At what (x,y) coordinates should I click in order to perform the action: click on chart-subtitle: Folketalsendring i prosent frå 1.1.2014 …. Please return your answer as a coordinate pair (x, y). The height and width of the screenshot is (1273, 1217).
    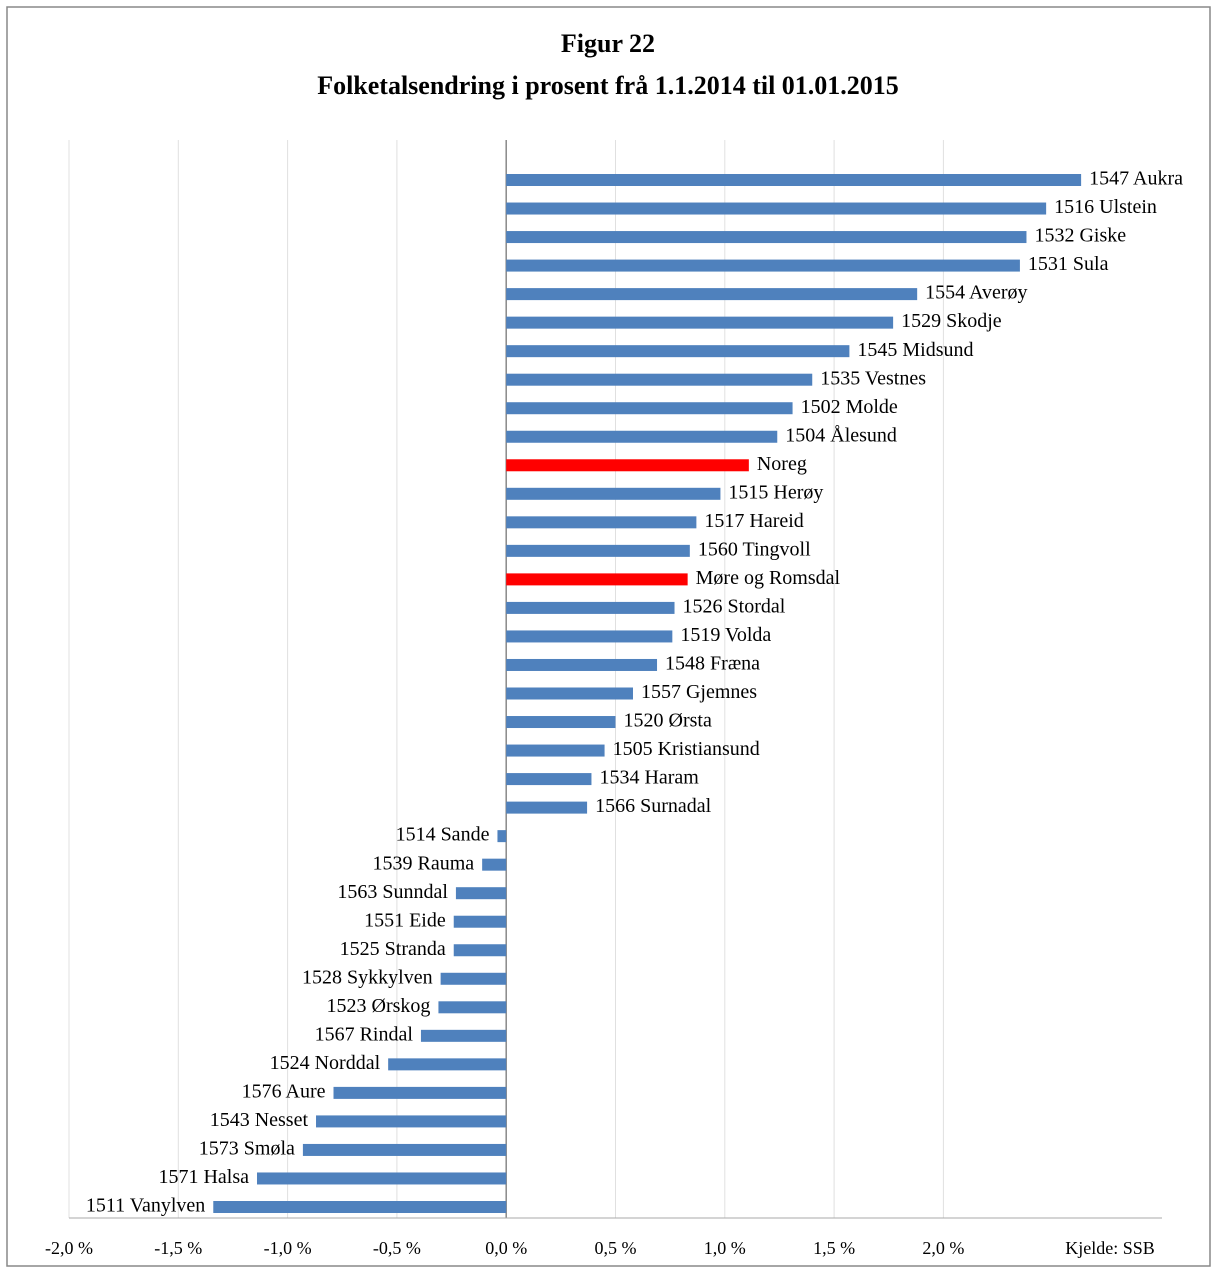
    Looking at the image, I should click on (608, 85).